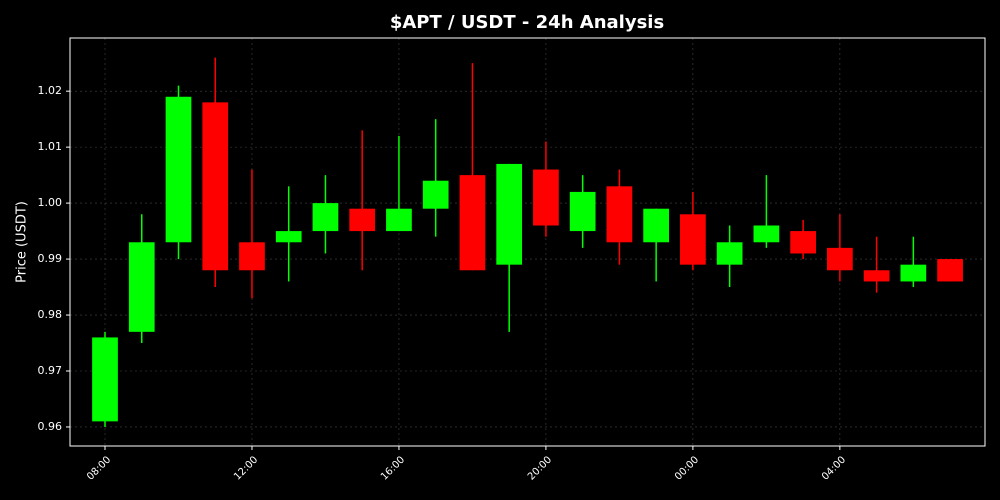  Describe the element at coordinates (50, 370) in the screenshot. I see `y-tick-label: 0.97` at that location.